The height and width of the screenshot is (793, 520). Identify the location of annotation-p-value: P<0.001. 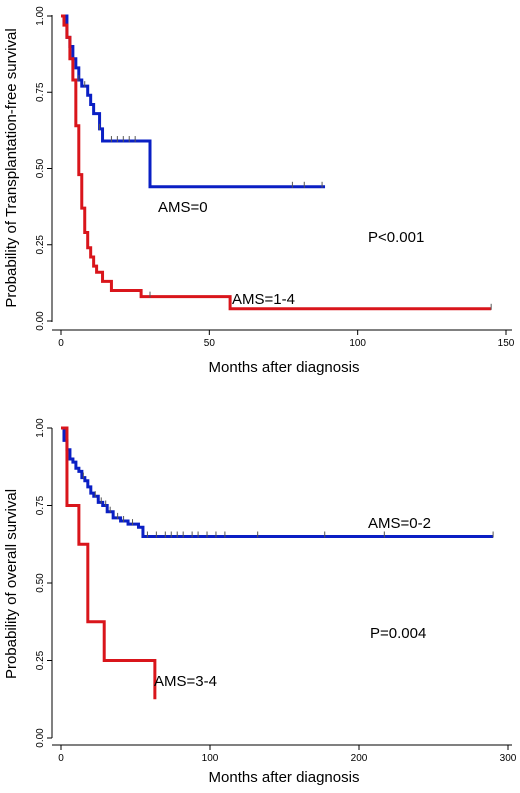
(396, 237).